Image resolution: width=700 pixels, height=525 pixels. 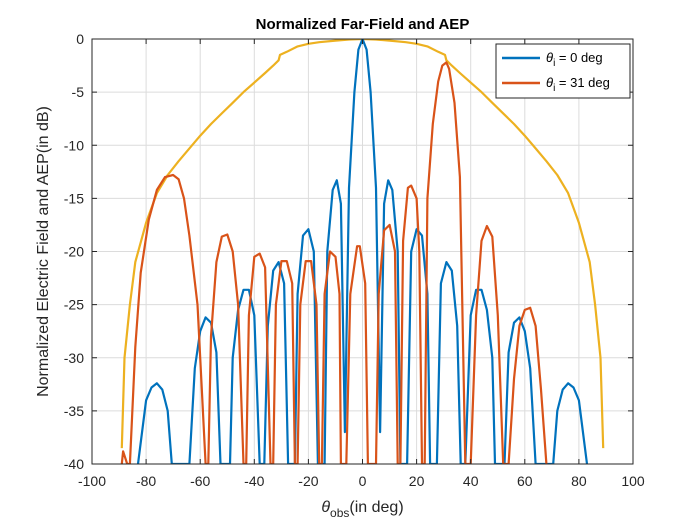 I want to click on x-tick-label: 40, so click(x=471, y=481).